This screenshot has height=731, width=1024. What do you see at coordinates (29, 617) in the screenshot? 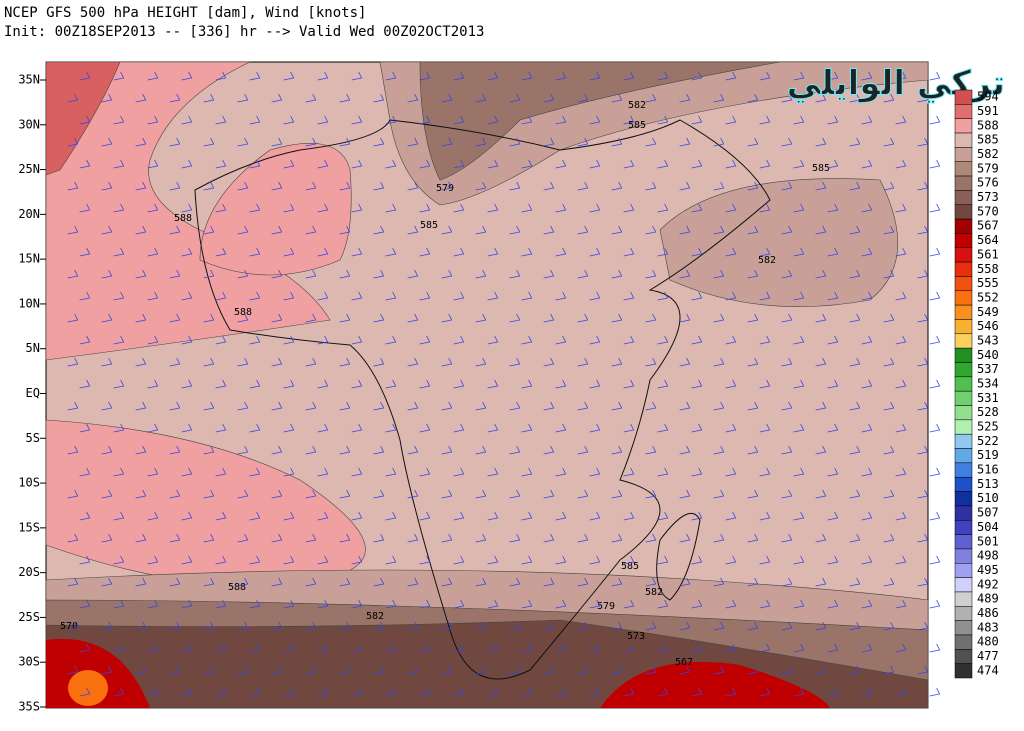
I see `lat-label: 25S` at bounding box center [29, 617].